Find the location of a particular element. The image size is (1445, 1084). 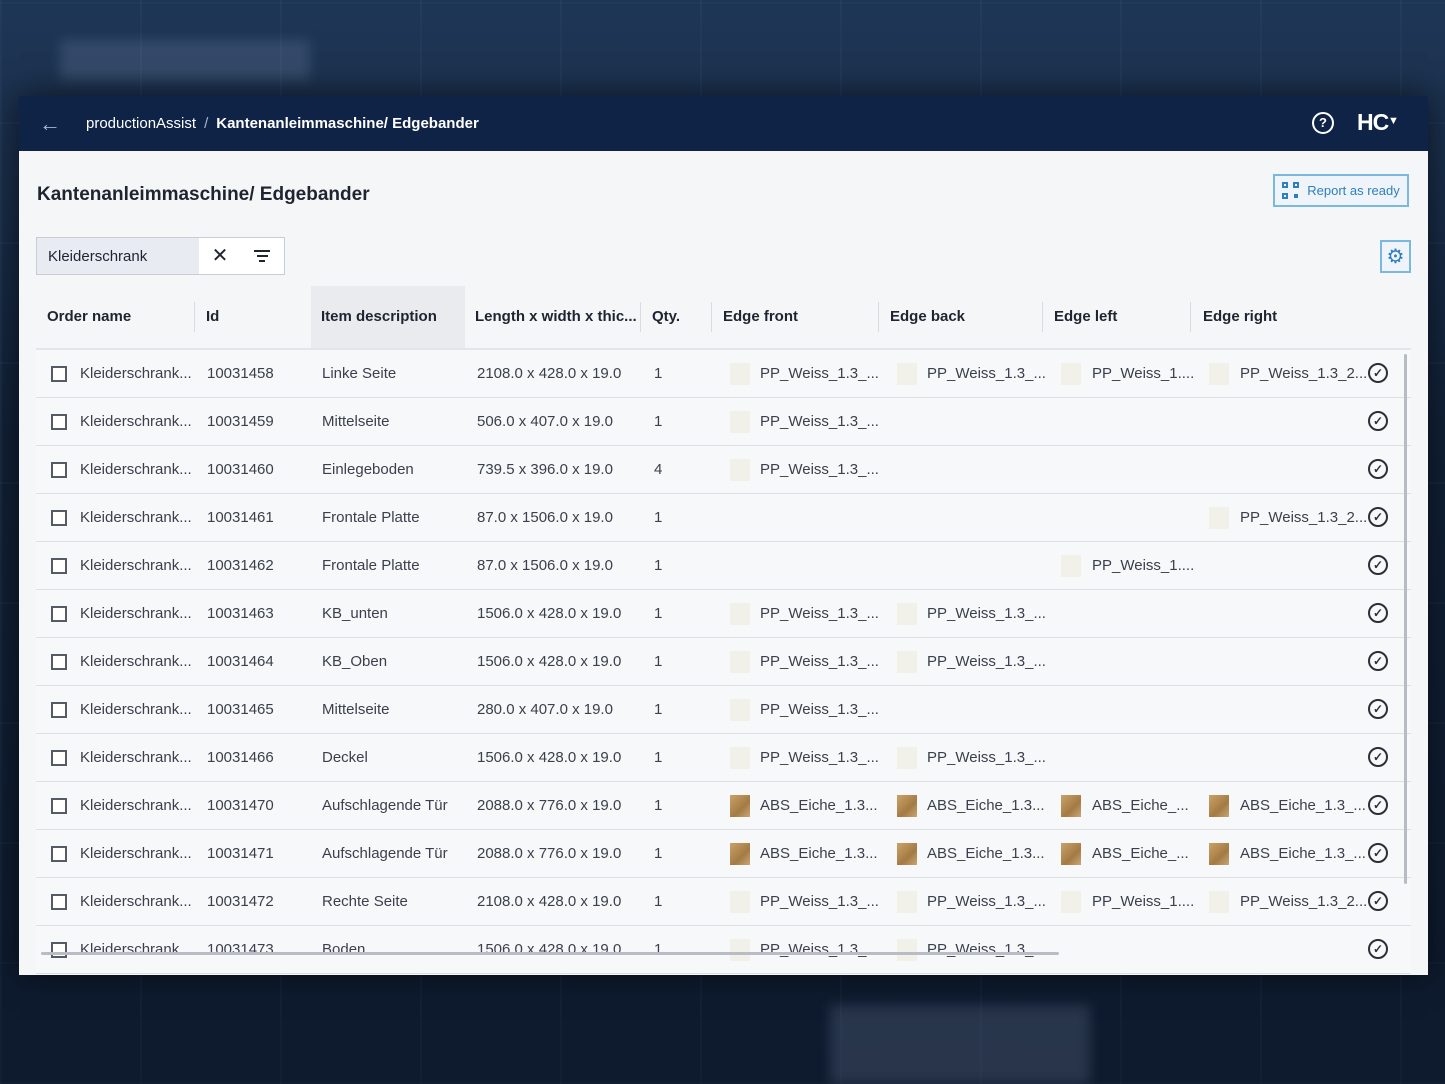

vertical-scrollbar is located at coordinates (1405, 619).